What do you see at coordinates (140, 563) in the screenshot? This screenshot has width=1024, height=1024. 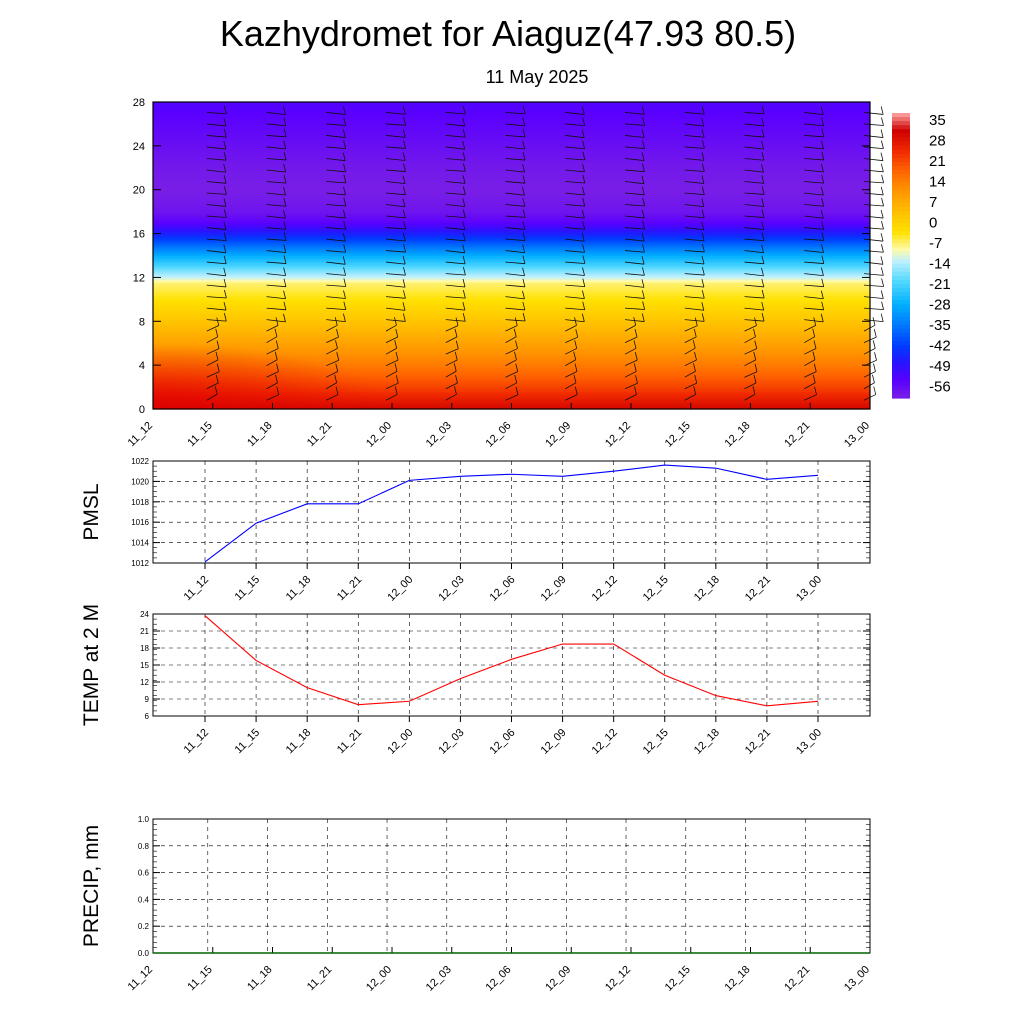 I see `y-tick-label: 1012` at bounding box center [140, 563].